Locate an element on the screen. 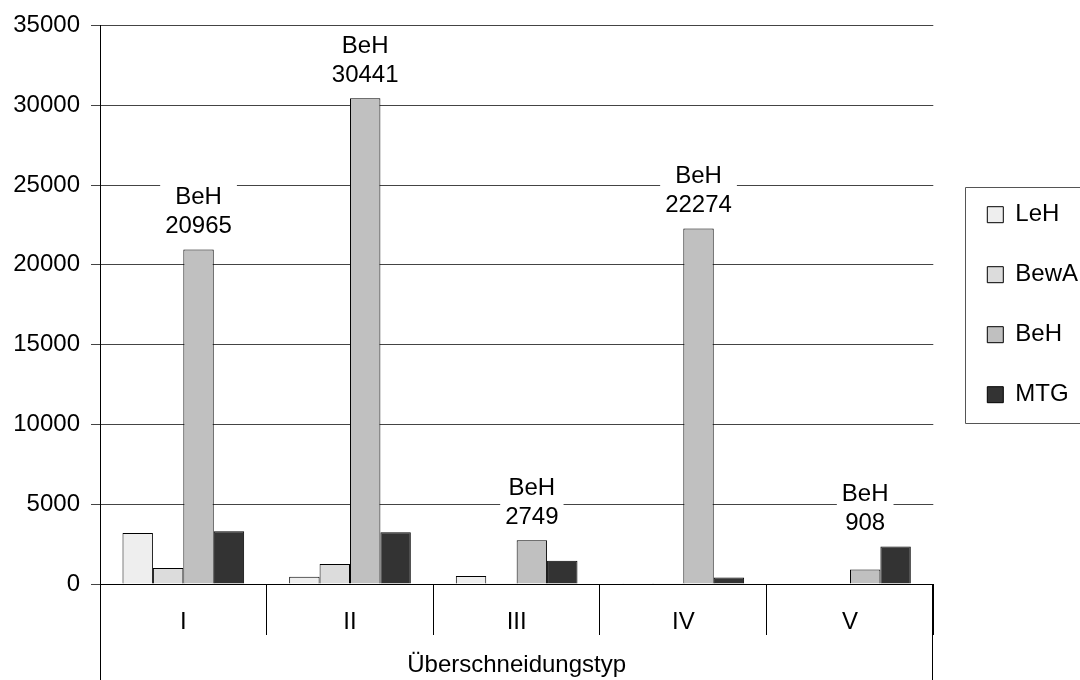  data-label: BeH 22274 is located at coordinates (698, 189).